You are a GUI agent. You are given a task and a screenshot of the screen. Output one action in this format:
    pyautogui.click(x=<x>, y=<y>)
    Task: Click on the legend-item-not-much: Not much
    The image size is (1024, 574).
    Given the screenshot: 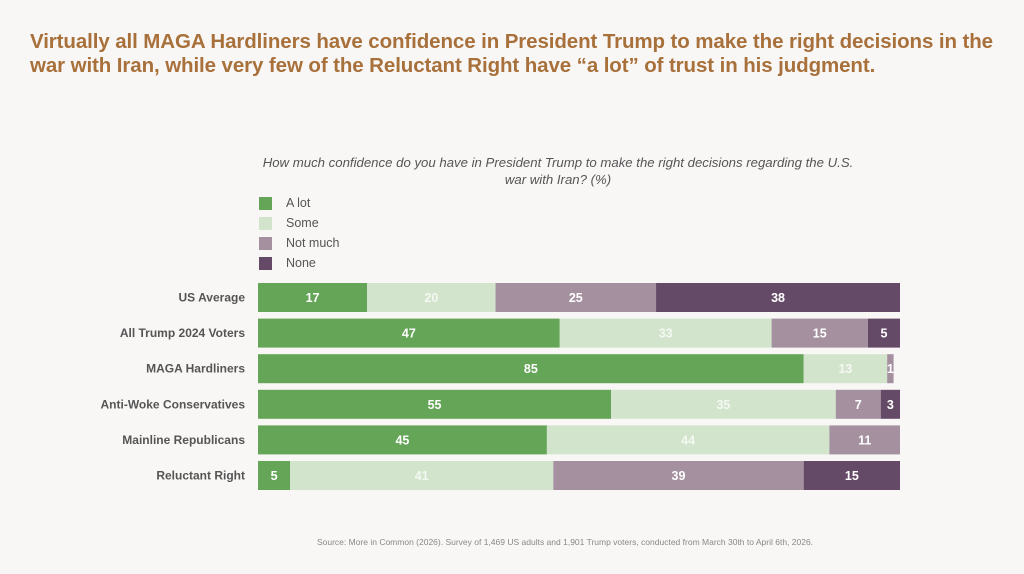 What is the action you would take?
    pyautogui.click(x=299, y=243)
    